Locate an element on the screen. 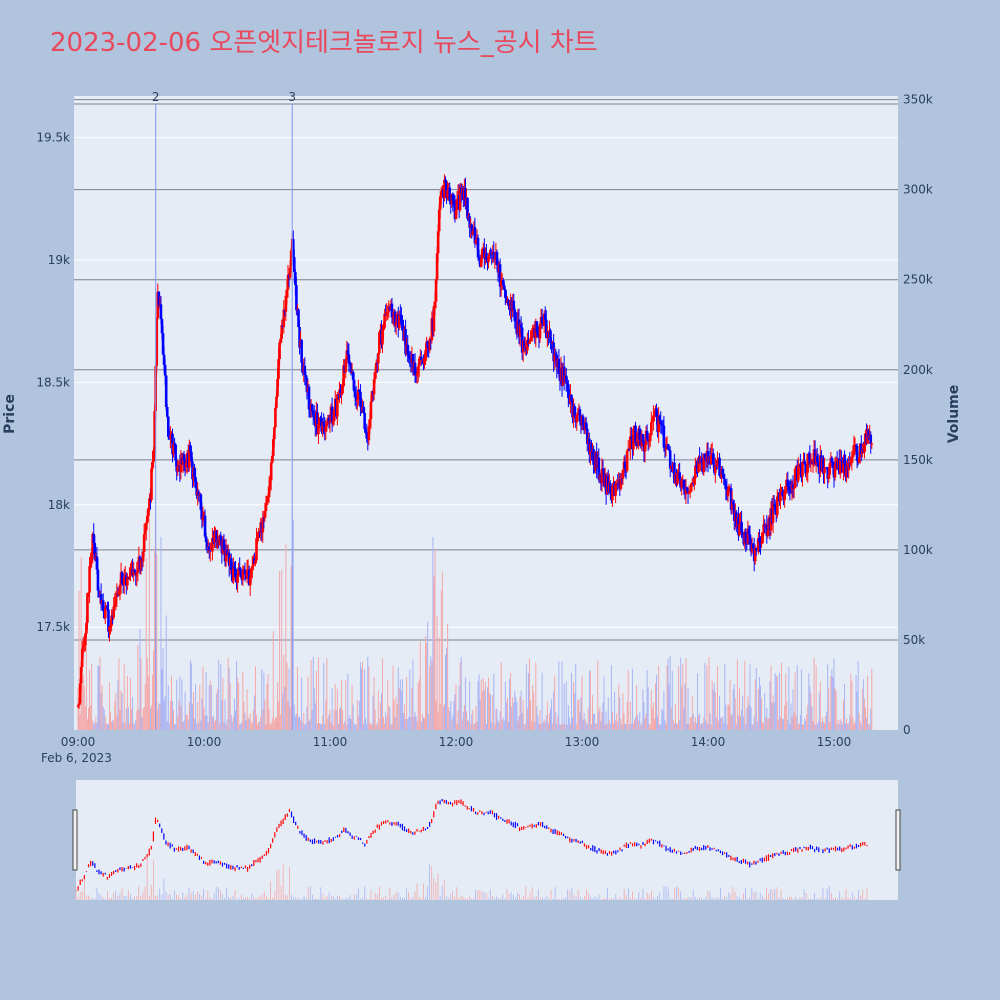  y2-axis-title: Volume is located at coordinates (954, 414).